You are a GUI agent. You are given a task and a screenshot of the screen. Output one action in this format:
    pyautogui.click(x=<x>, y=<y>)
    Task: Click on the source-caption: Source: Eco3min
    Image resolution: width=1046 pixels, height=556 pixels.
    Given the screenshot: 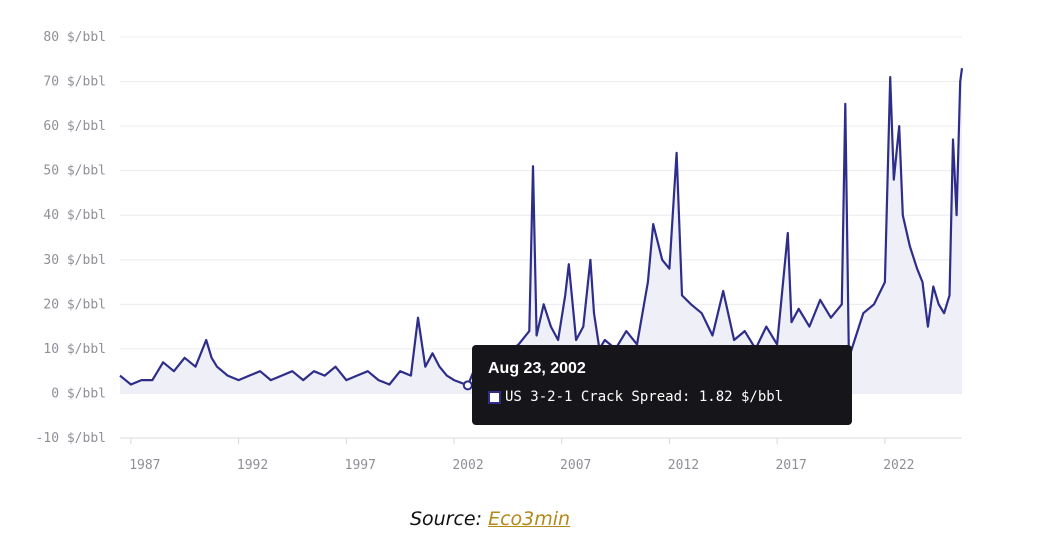 What is the action you would take?
    pyautogui.click(x=490, y=519)
    